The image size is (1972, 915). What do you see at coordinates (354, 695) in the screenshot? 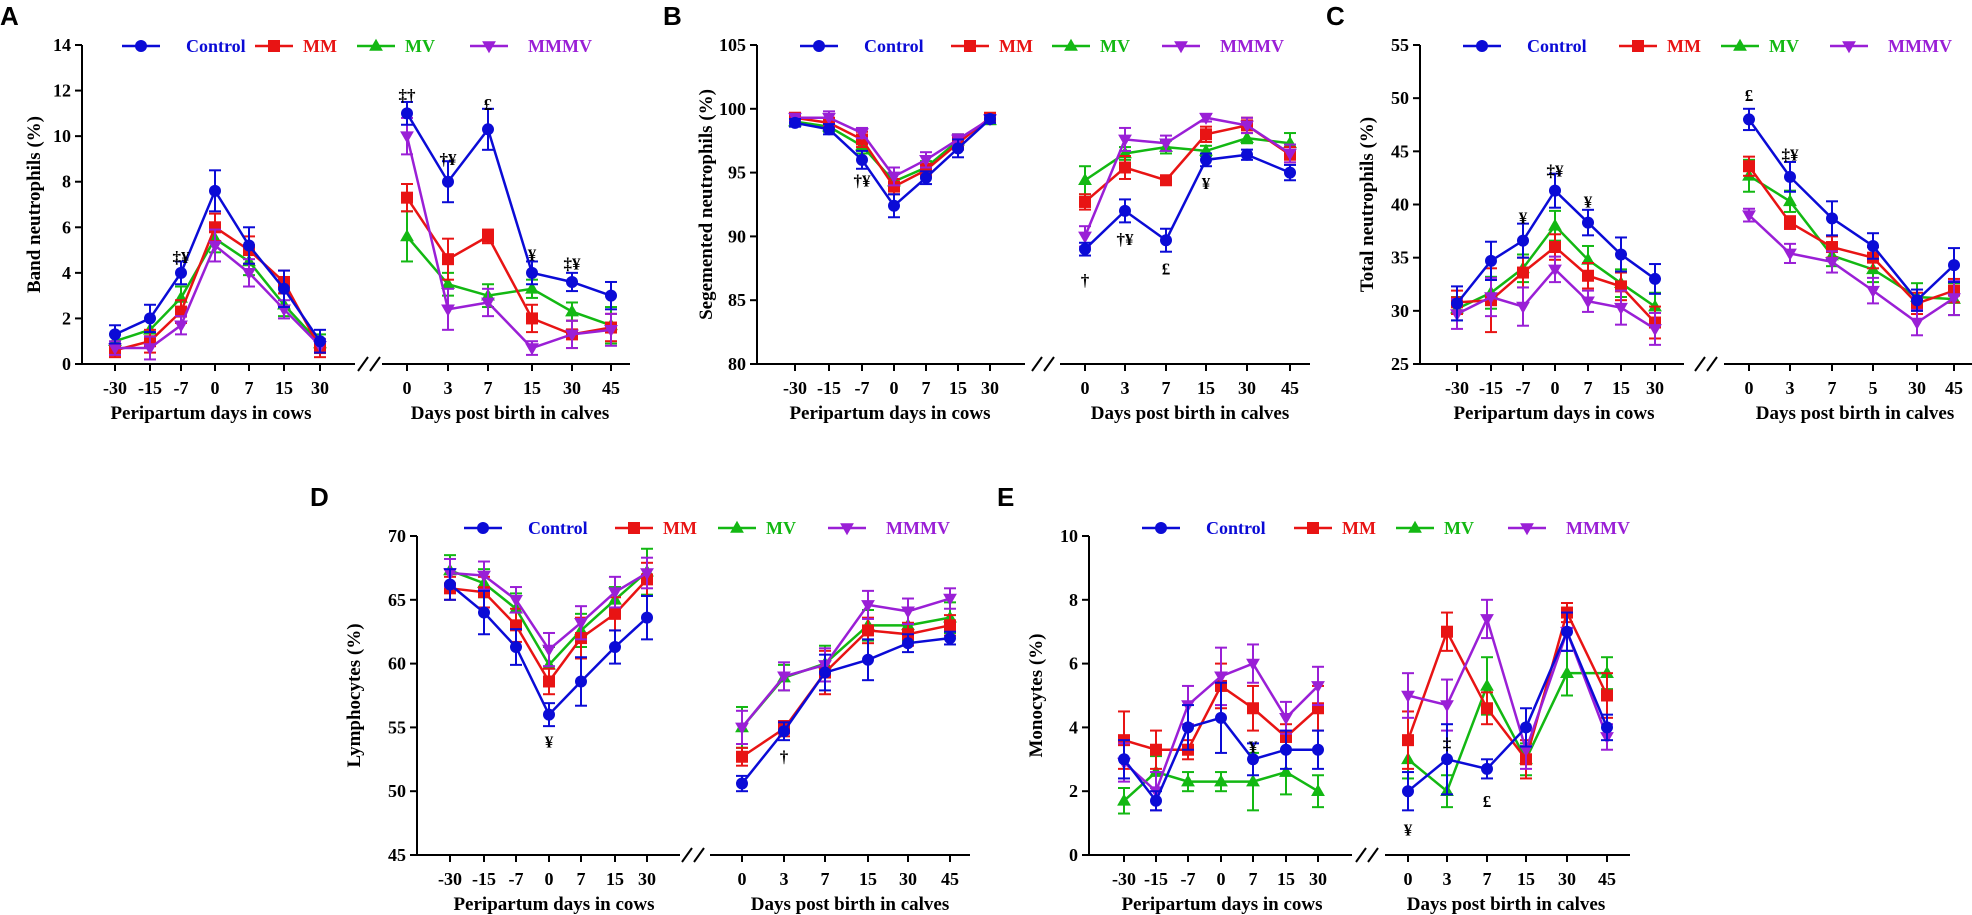
I see `y-axis-title: Lymphocytes (%)` at bounding box center [354, 695].